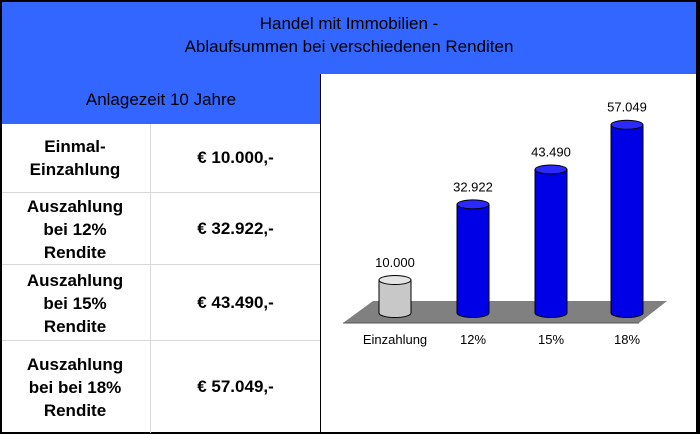 The width and height of the screenshot is (700, 434). I want to click on table-row: Auszahlung bei 12% Rendite € 32.922,-, so click(161, 228).